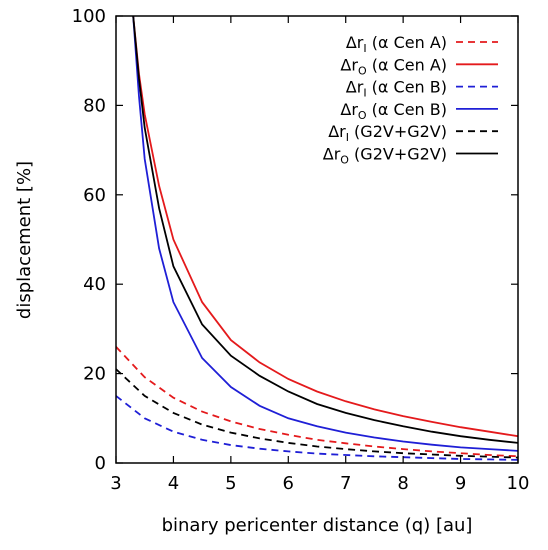  Describe the element at coordinates (288, 483) in the screenshot. I see `x-tick-label: 6` at that location.